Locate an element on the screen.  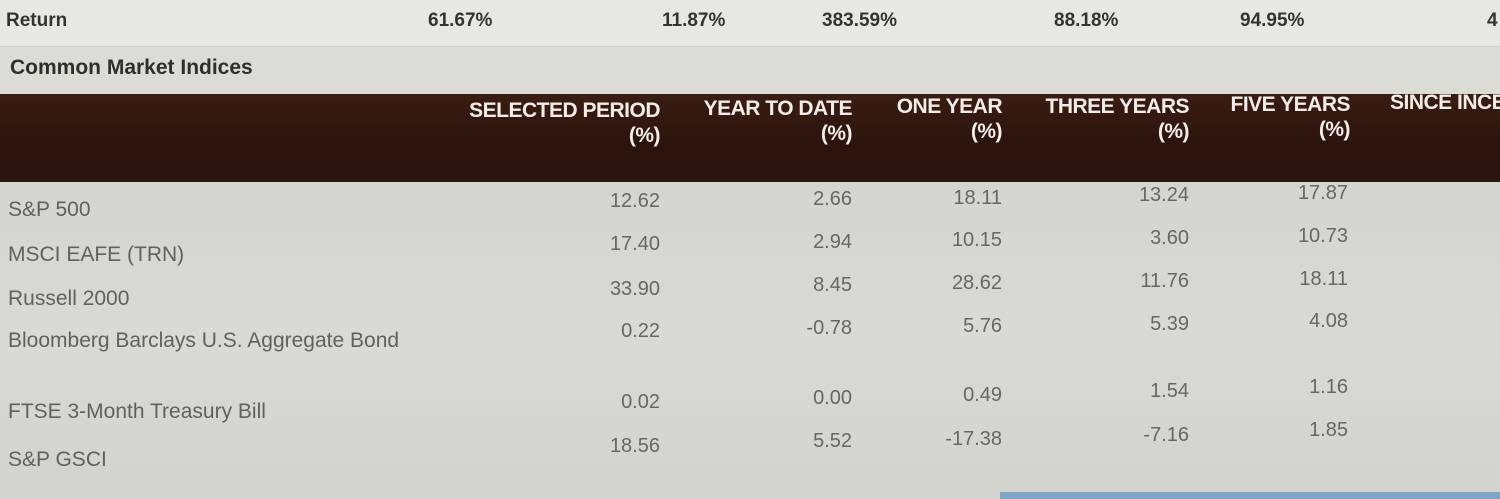
cell-msci-one-year: 10.15 is located at coordinates (976, 240).